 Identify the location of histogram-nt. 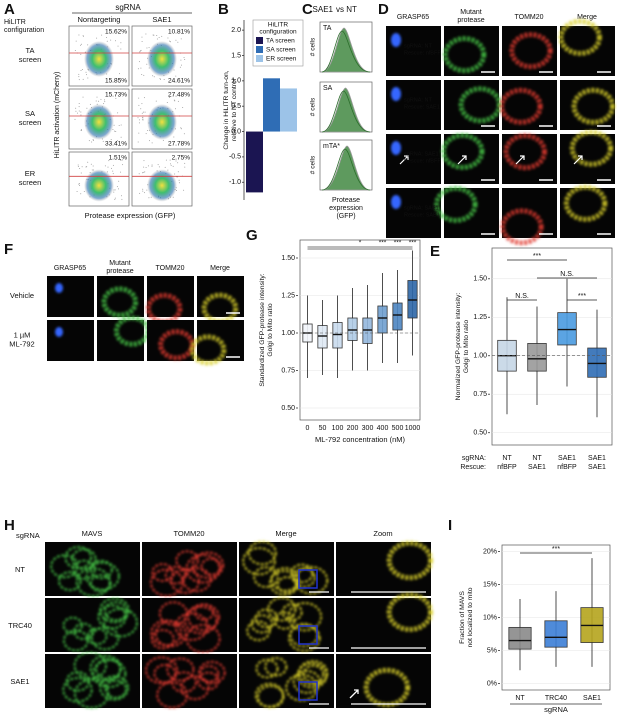
(346, 51).